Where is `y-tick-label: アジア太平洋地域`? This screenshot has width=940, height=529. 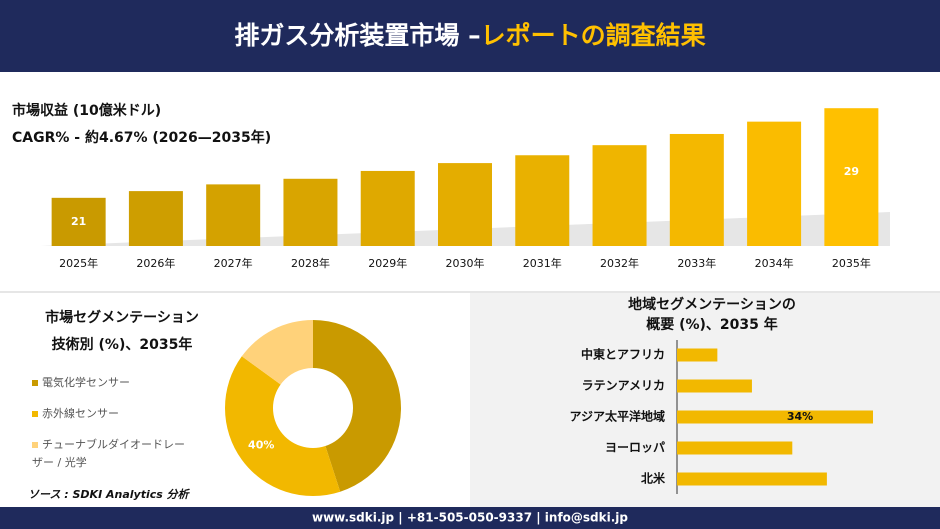
y-tick-label: アジア太平洋地域 is located at coordinates (617, 416).